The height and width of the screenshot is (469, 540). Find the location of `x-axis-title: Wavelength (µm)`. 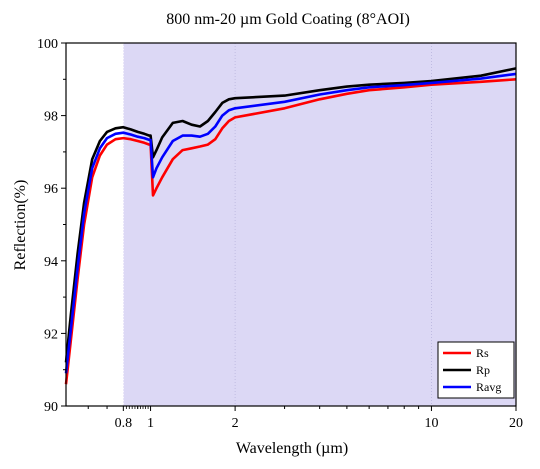

x-axis-title: Wavelength (µm) is located at coordinates (292, 448).